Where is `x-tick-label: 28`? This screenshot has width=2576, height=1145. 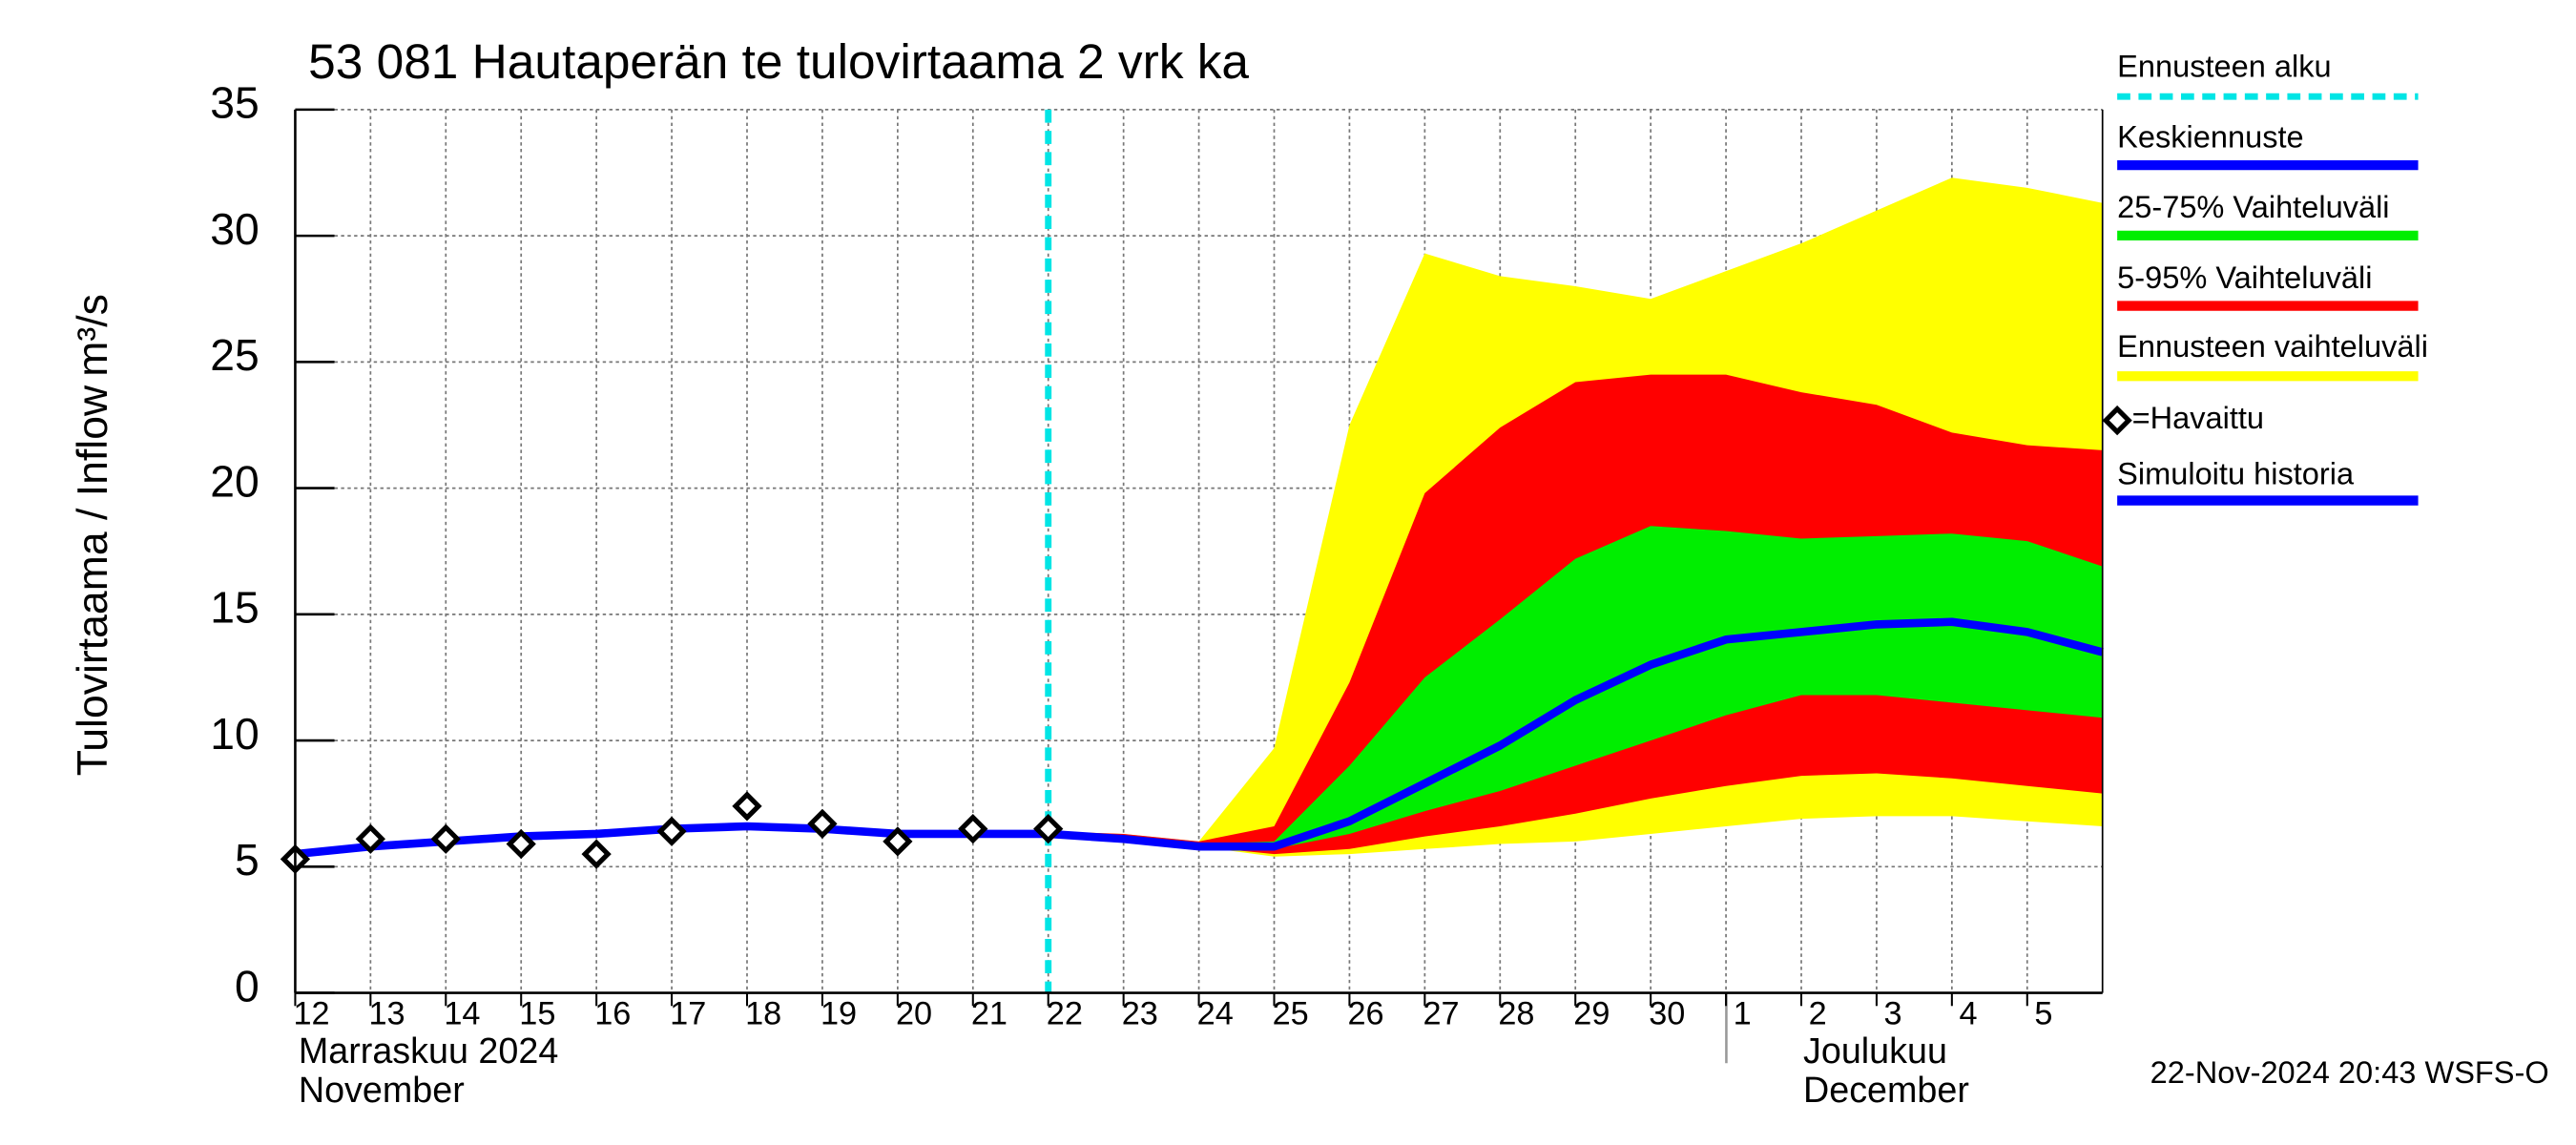
x-tick-label: 28 is located at coordinates (1516, 1014).